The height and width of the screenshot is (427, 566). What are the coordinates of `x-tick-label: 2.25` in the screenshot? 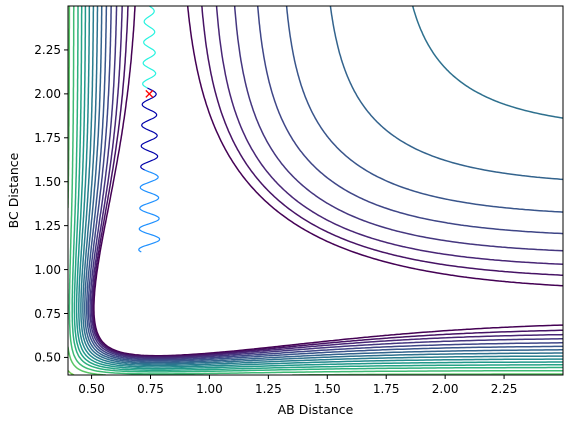 It's located at (504, 389).